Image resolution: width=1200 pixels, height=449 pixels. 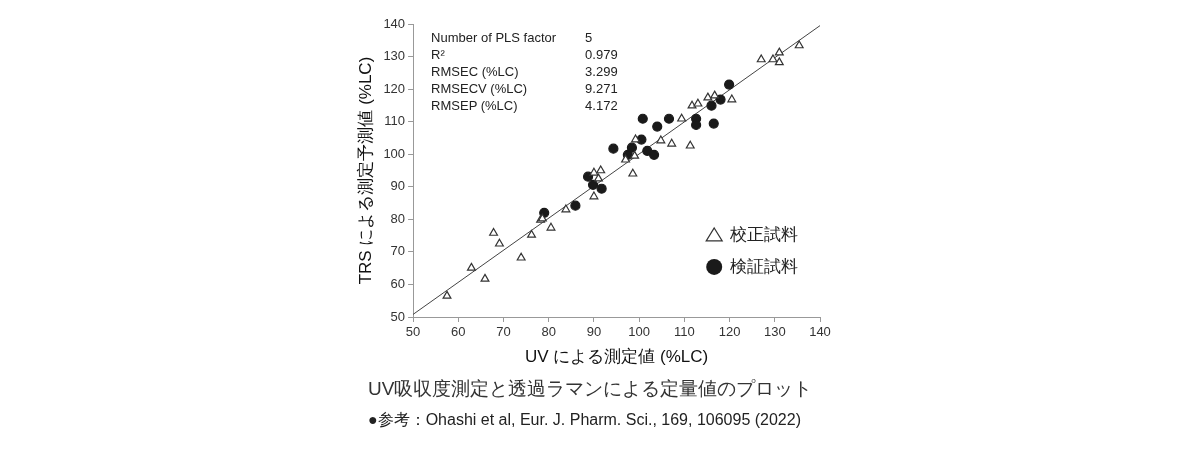 I want to click on text: RMSEP (%LC) 4.172, so click(x=524, y=105).